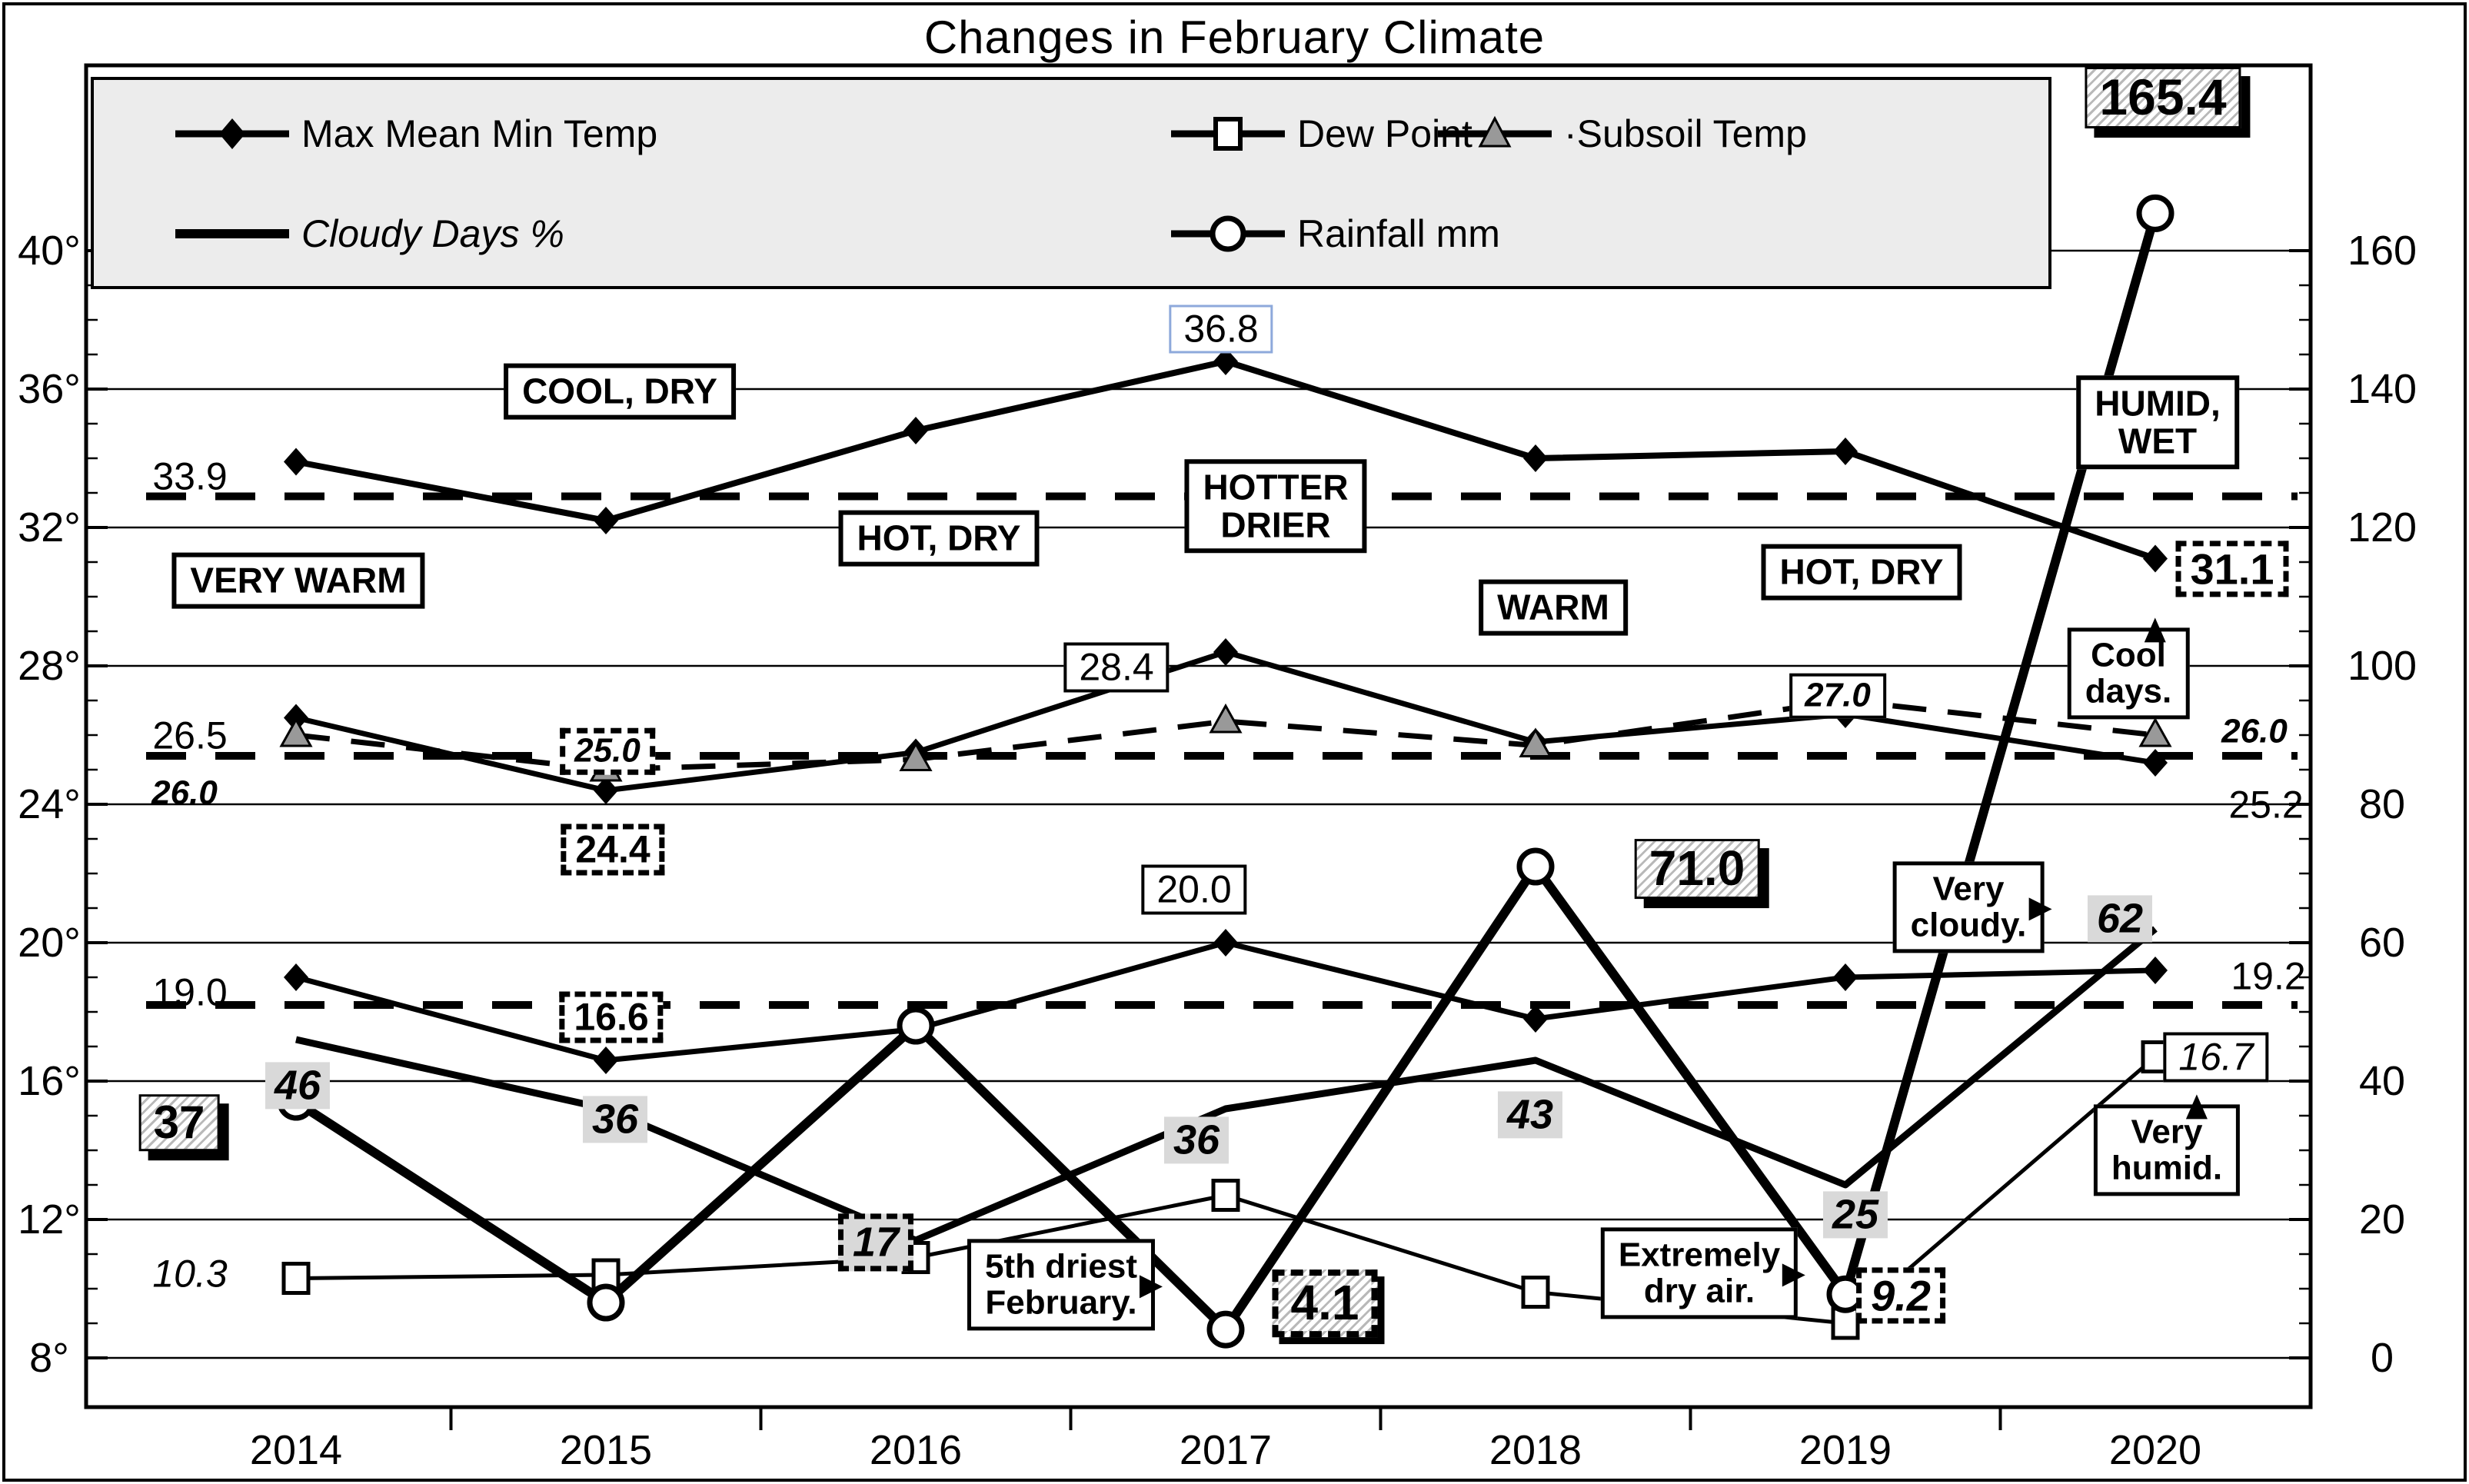 This screenshot has height=1484, width=2469. What do you see at coordinates (49, 251) in the screenshot?
I see `left-axis-tick-label: 40°` at bounding box center [49, 251].